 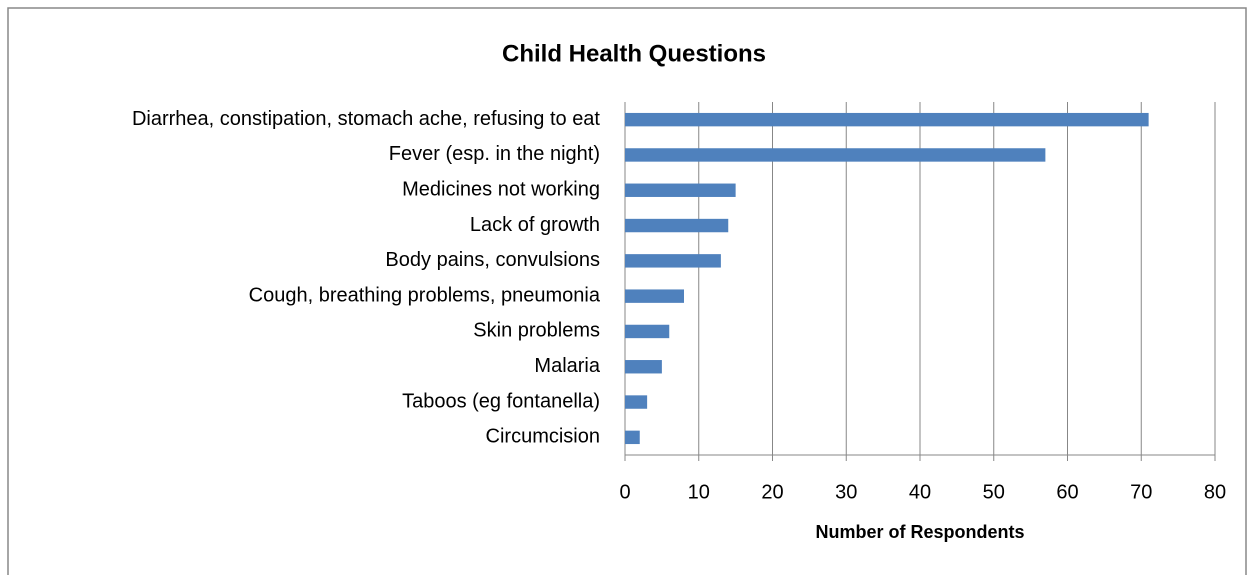 I want to click on x-tick-label: 40, so click(x=920, y=492).